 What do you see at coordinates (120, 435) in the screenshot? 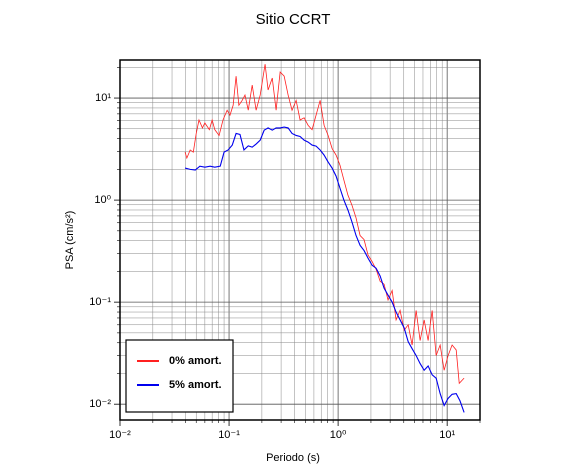
I see `x-tick-label: 10⁻²` at bounding box center [120, 435].